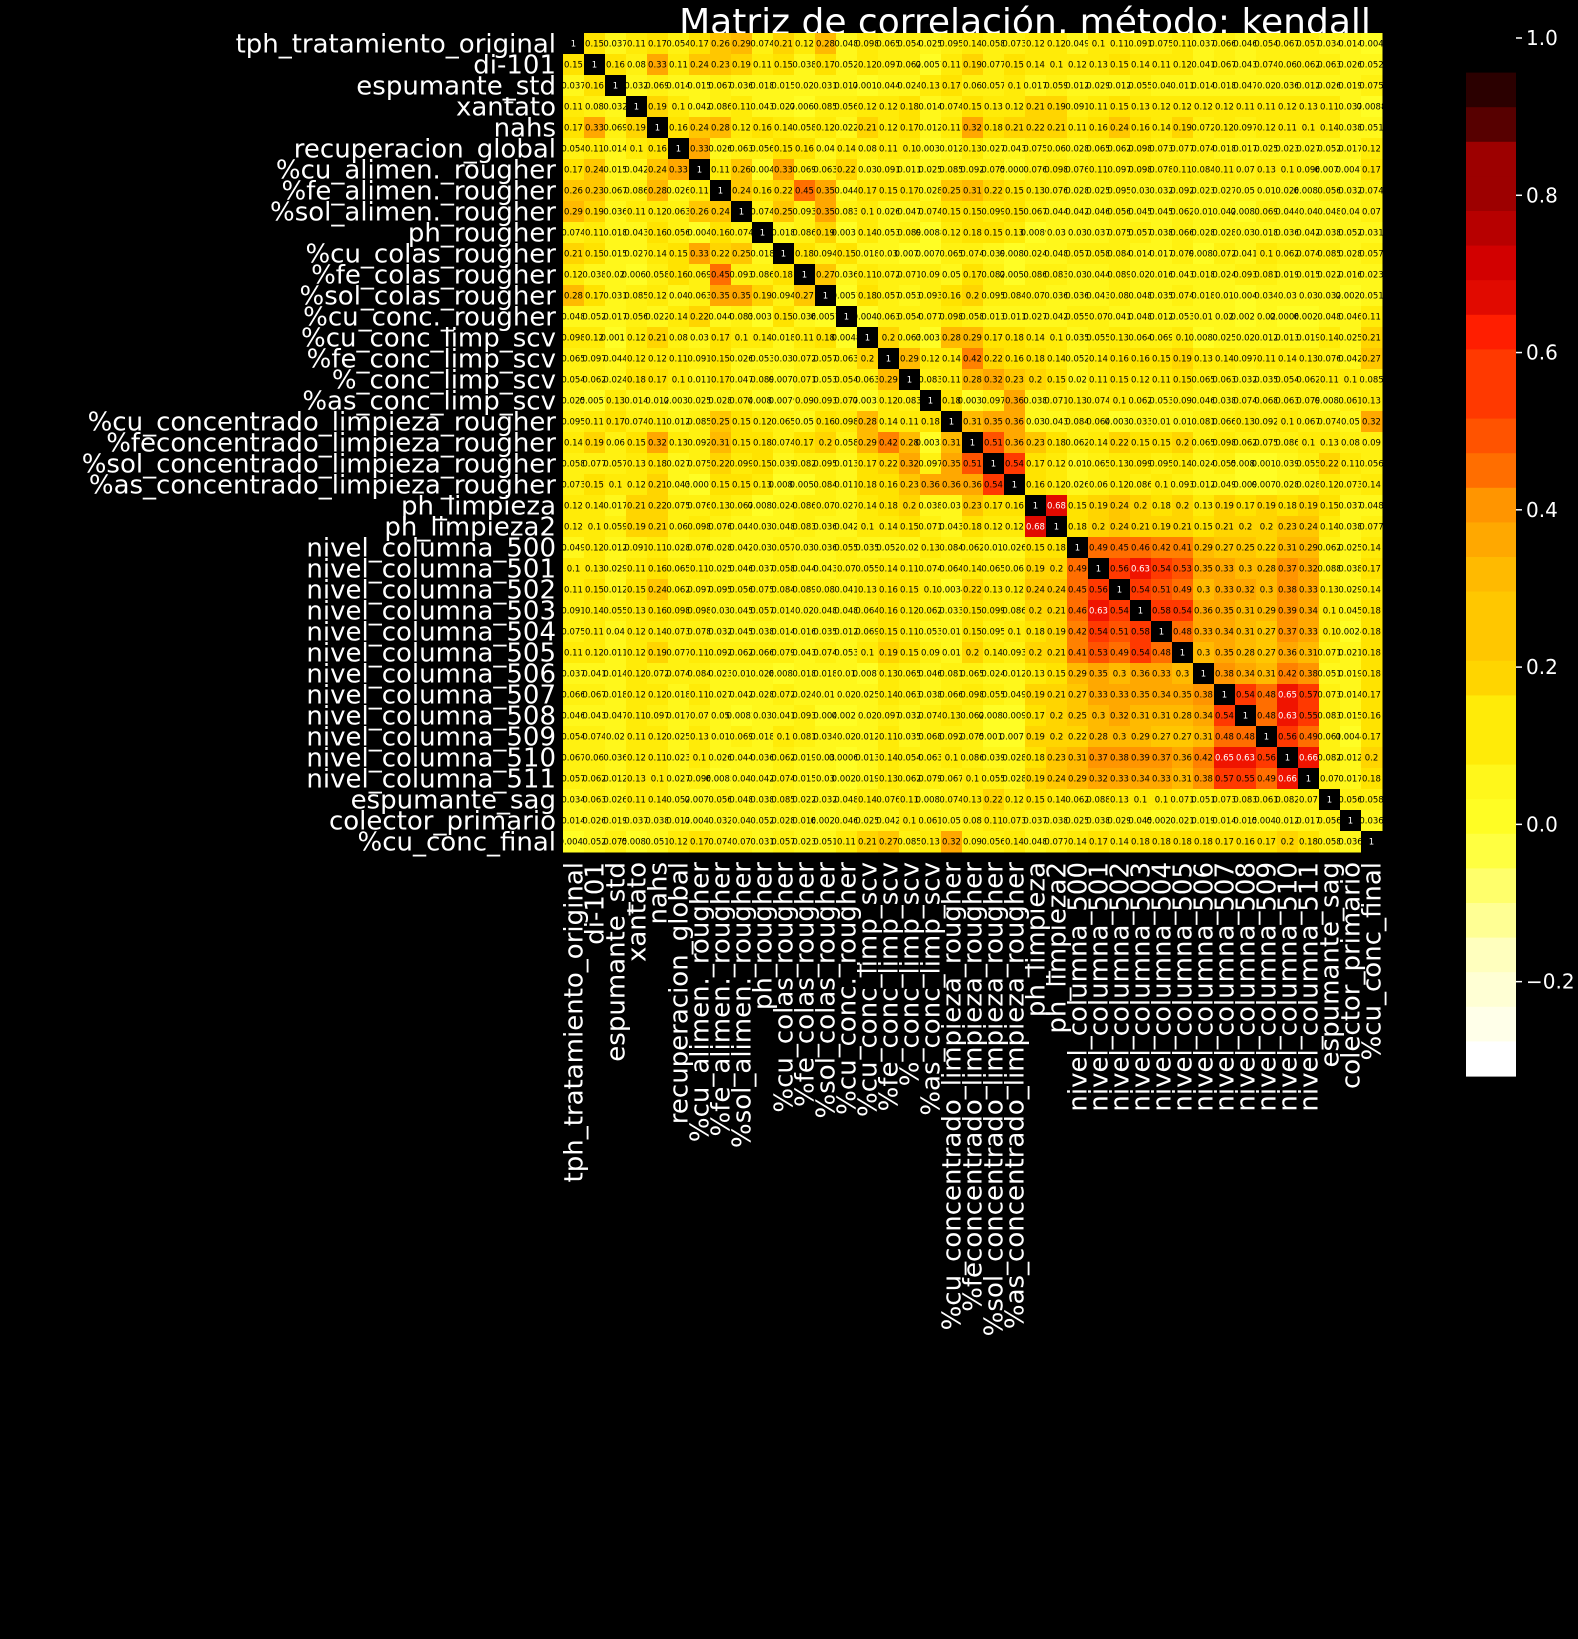  Describe the element at coordinates (1287, 45) in the screenshot. I see `cell-value-label: 0.067` at that location.